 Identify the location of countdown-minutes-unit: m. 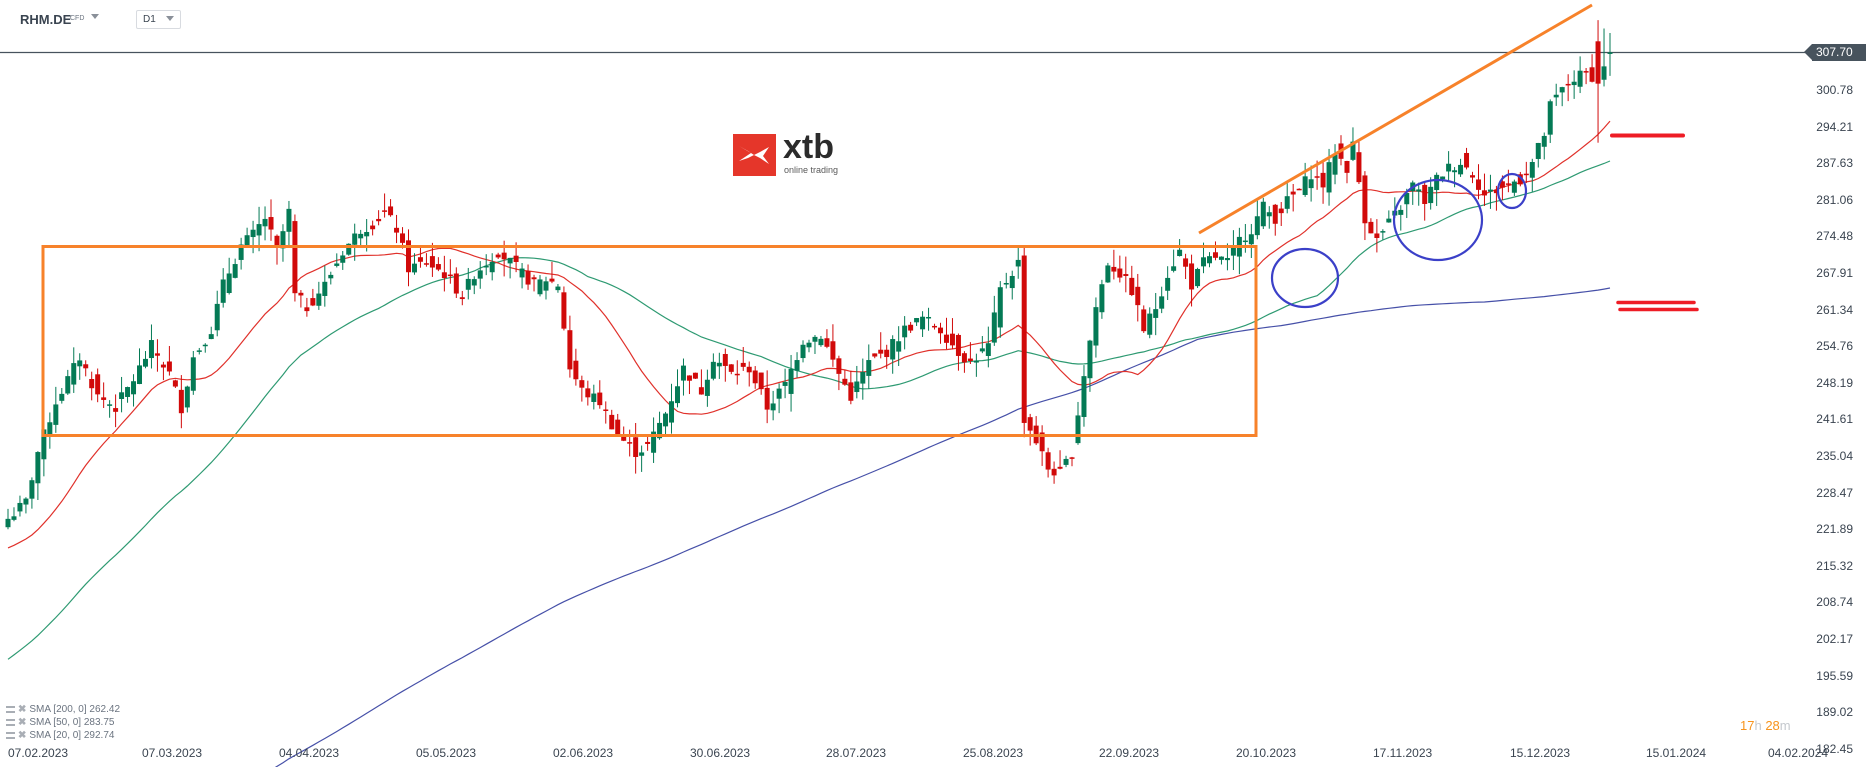
(1785, 725).